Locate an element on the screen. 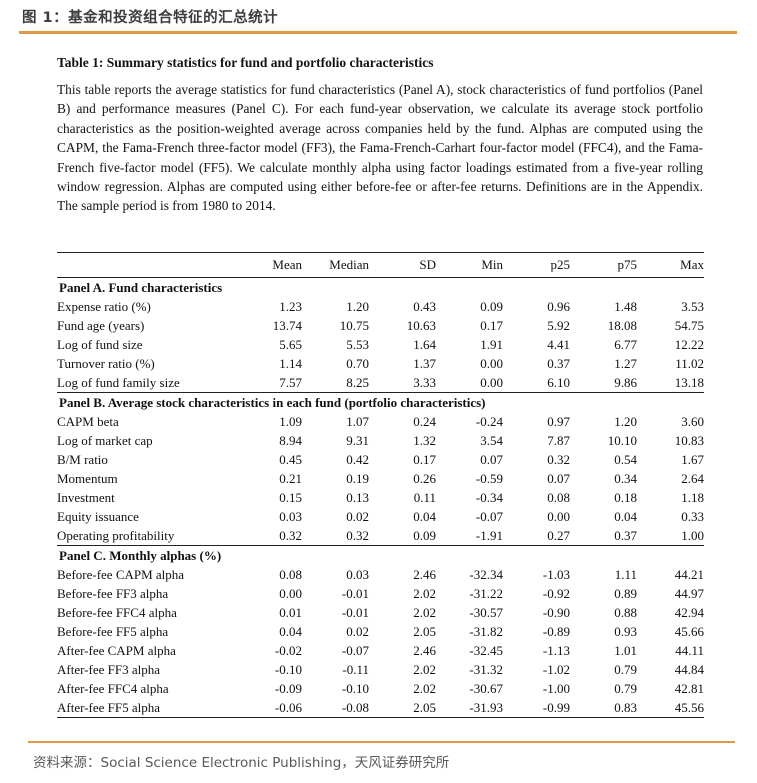  cell-max: 44.11 is located at coordinates (689, 650).